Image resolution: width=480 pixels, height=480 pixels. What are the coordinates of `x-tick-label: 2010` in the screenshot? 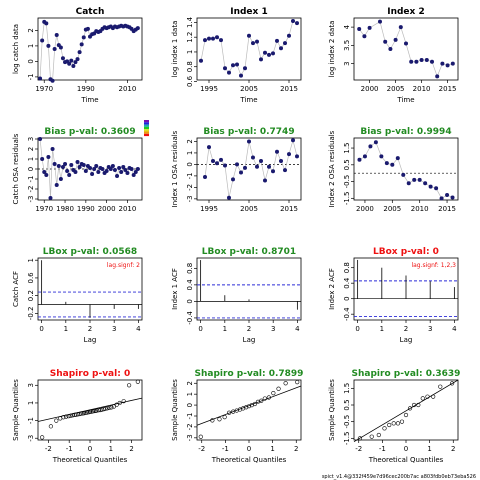 It's located at (128, 209).